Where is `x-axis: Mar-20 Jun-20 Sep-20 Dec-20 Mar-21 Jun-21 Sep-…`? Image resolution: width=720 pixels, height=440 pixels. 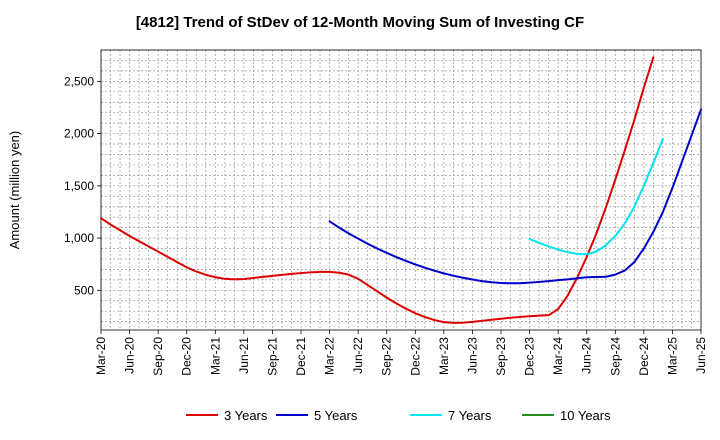 x-axis: Mar-20 Jun-20 Sep-20 Dec-20 Mar-21 Jun-21 Sep-… is located at coordinates (401, 353).